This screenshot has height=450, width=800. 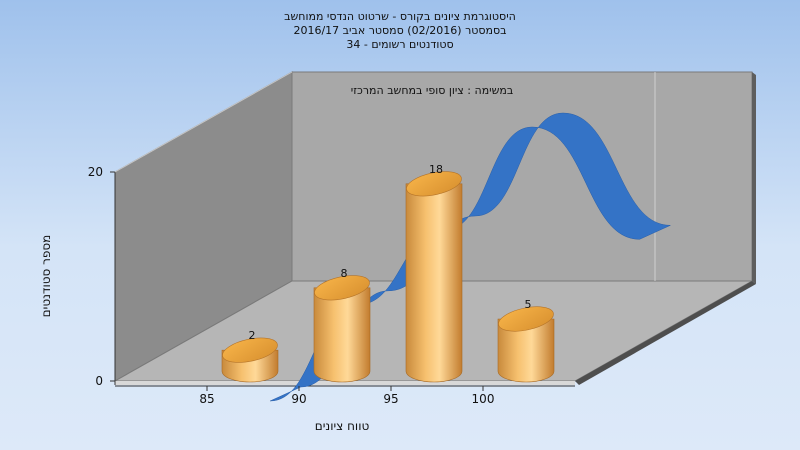 I want to click on bar-100: 5, so click(x=526, y=340).